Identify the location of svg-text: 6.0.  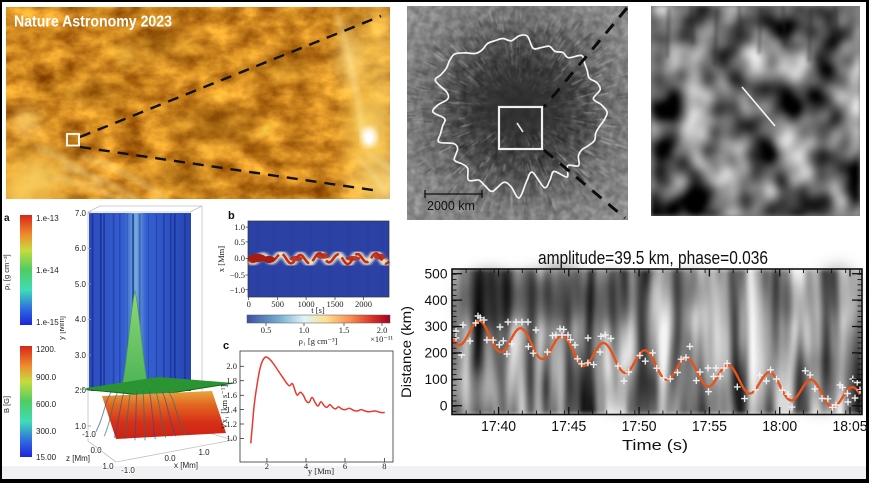
(81, 248).